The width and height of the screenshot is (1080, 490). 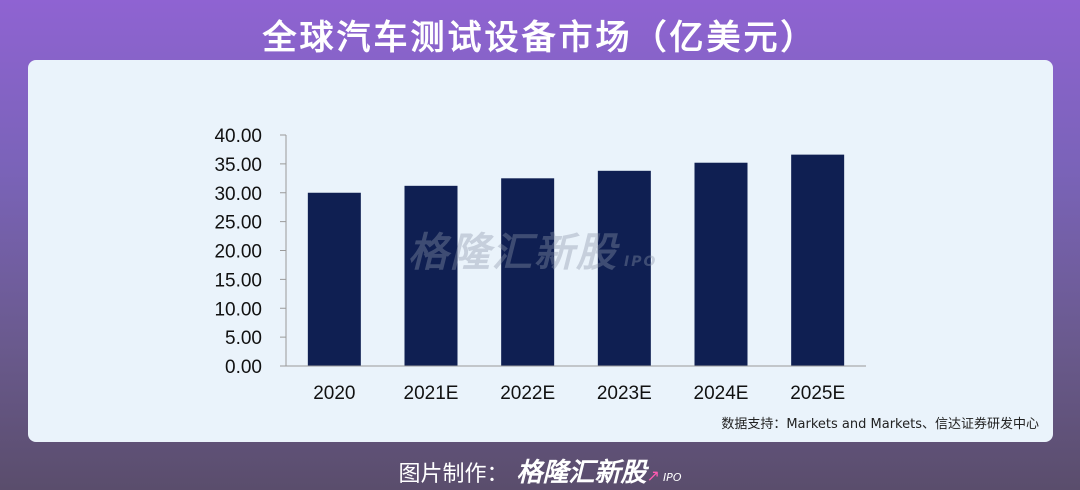 I want to click on footer-brand: 格隆汇新股, so click(x=581, y=473).